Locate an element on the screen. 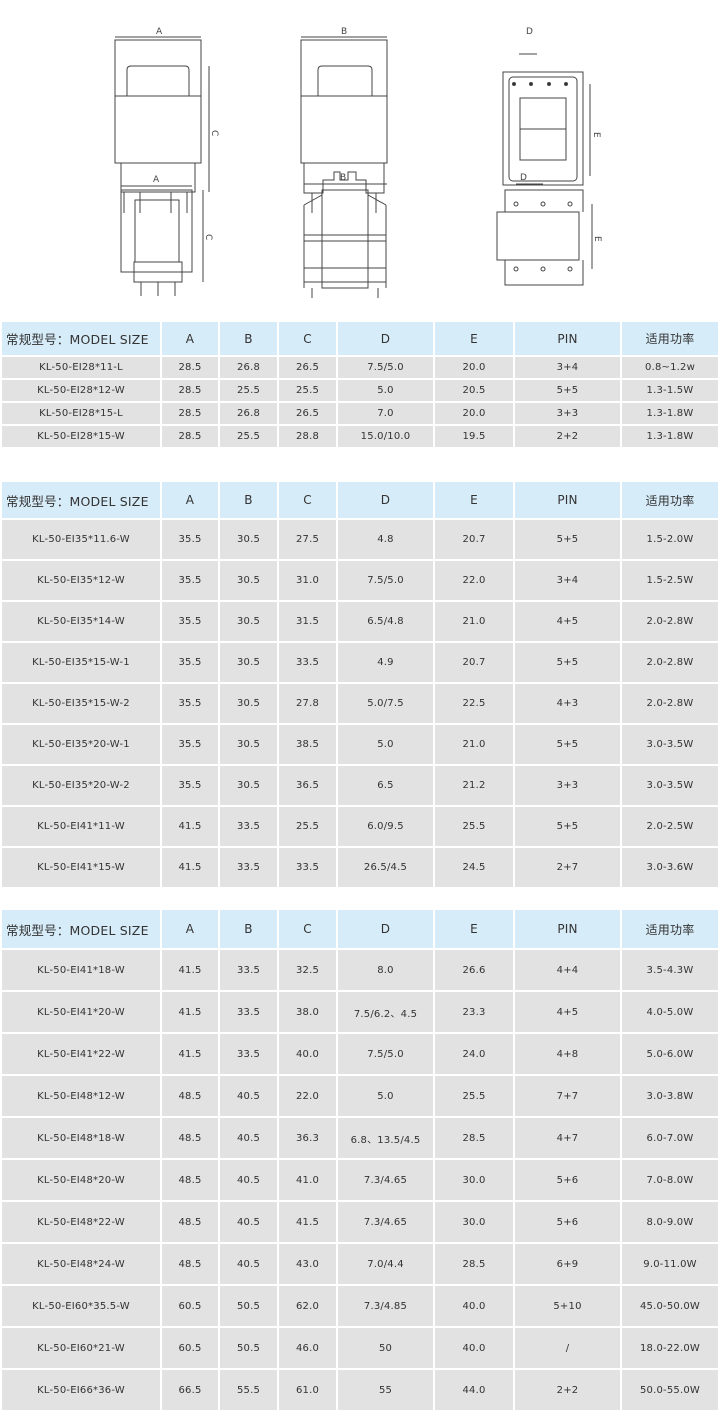 The height and width of the screenshot is (1412, 718). cell-d: 5.0 is located at coordinates (385, 1096).